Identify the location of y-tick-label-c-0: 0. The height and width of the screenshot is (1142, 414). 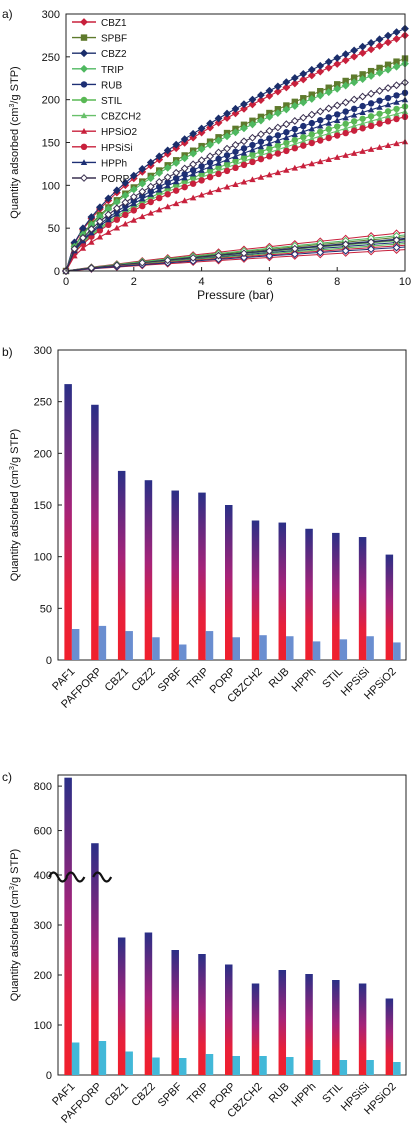
(49, 1076).